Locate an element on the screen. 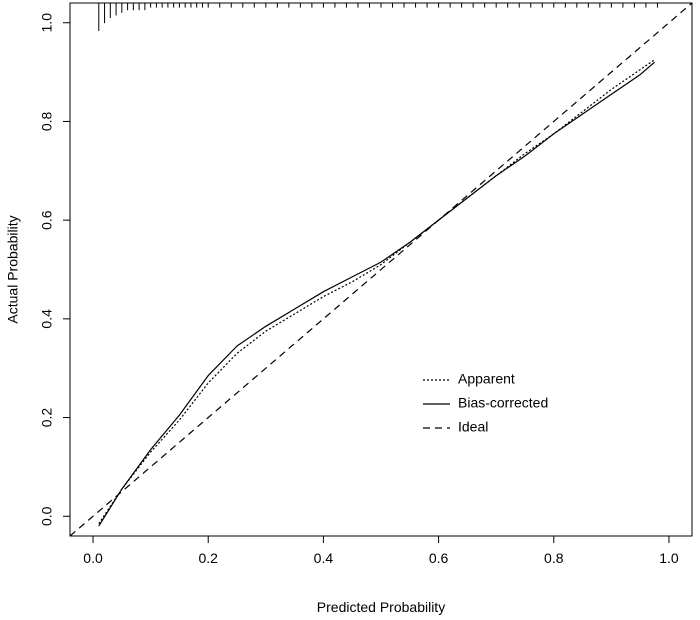  legend-label: Apparent is located at coordinates (486, 379).